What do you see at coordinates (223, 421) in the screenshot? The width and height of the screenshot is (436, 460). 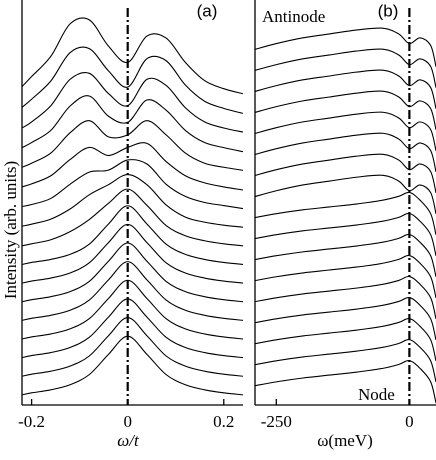 I see `x-tick-label: 0.2` at bounding box center [223, 421].